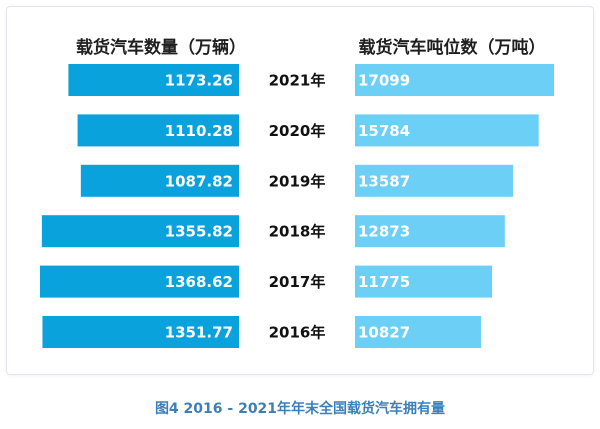  I want to click on year-label: 2021年, so click(297, 81).